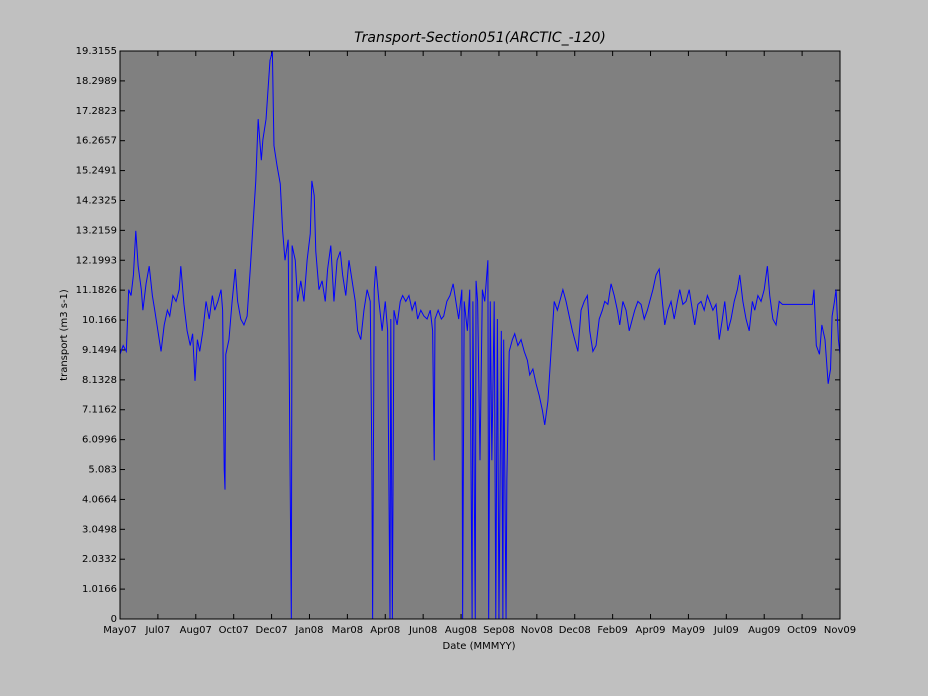  I want to click on y-tick-label: 17.2823, so click(96, 111).